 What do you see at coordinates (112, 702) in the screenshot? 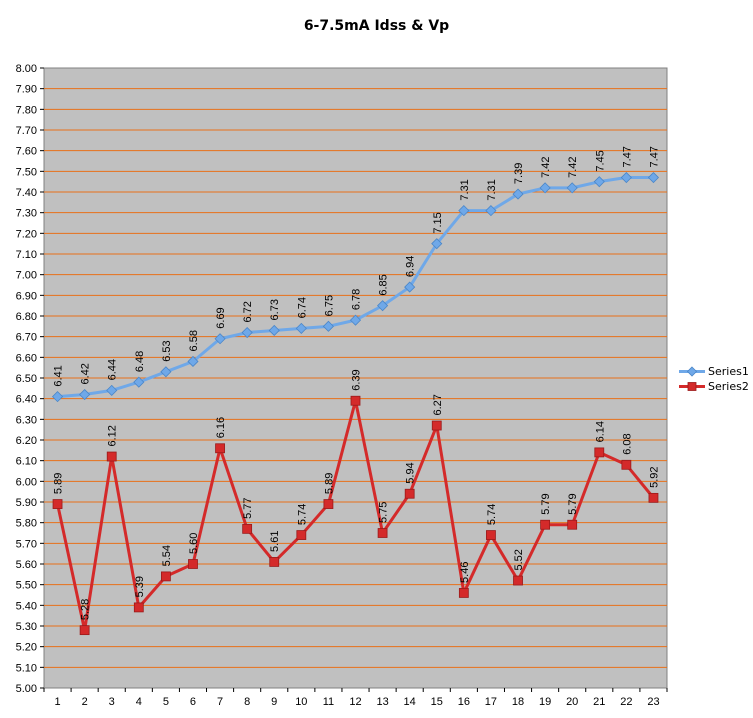
I see `x-tick-label: 3` at bounding box center [112, 702].